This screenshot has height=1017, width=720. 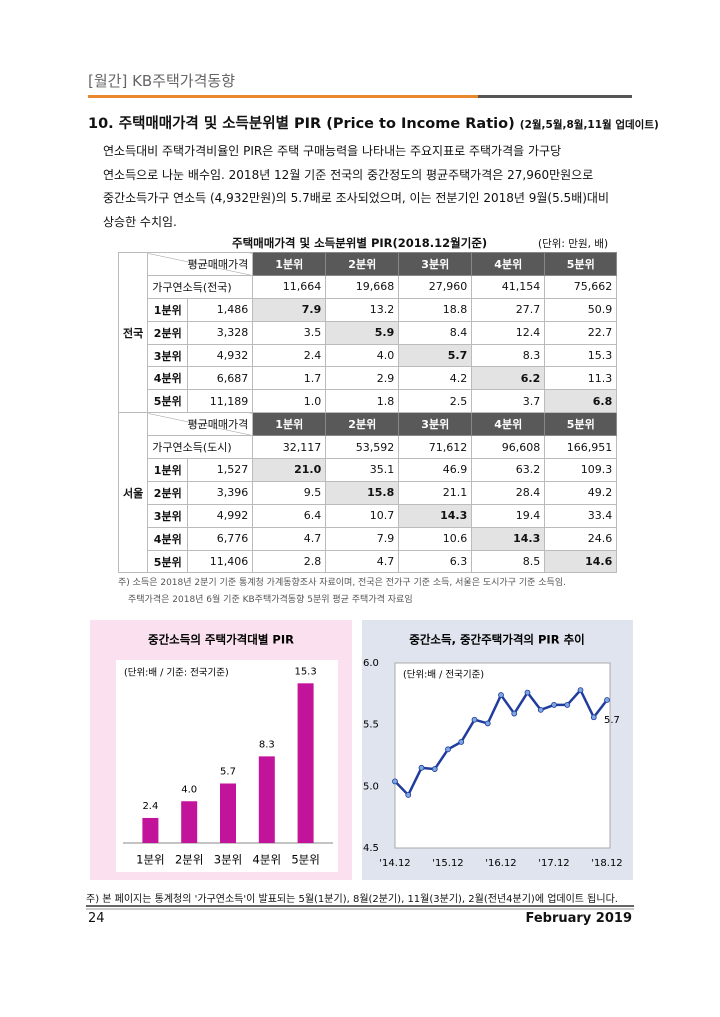 What do you see at coordinates (305, 860) in the screenshot?
I see `x-tick-label: 5분위` at bounding box center [305, 860].